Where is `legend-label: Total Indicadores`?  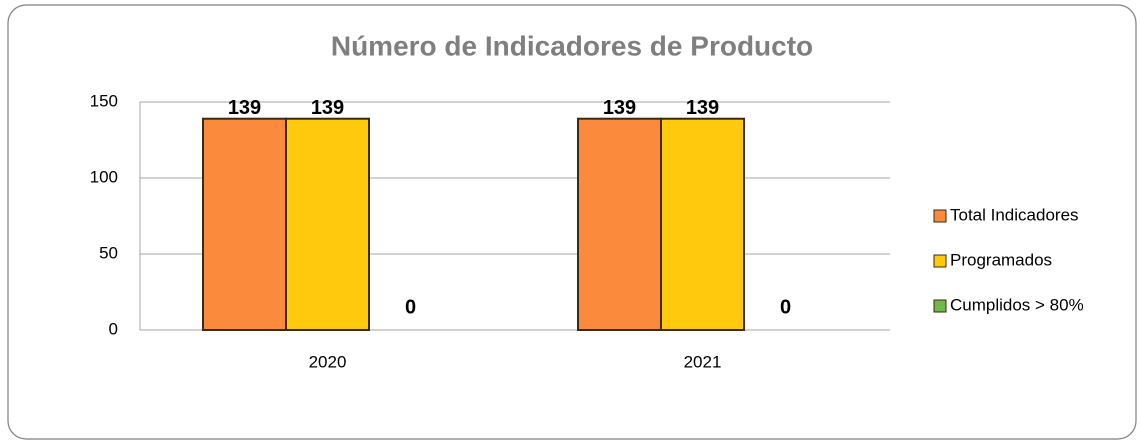 legend-label: Total Indicadores is located at coordinates (1014, 214).